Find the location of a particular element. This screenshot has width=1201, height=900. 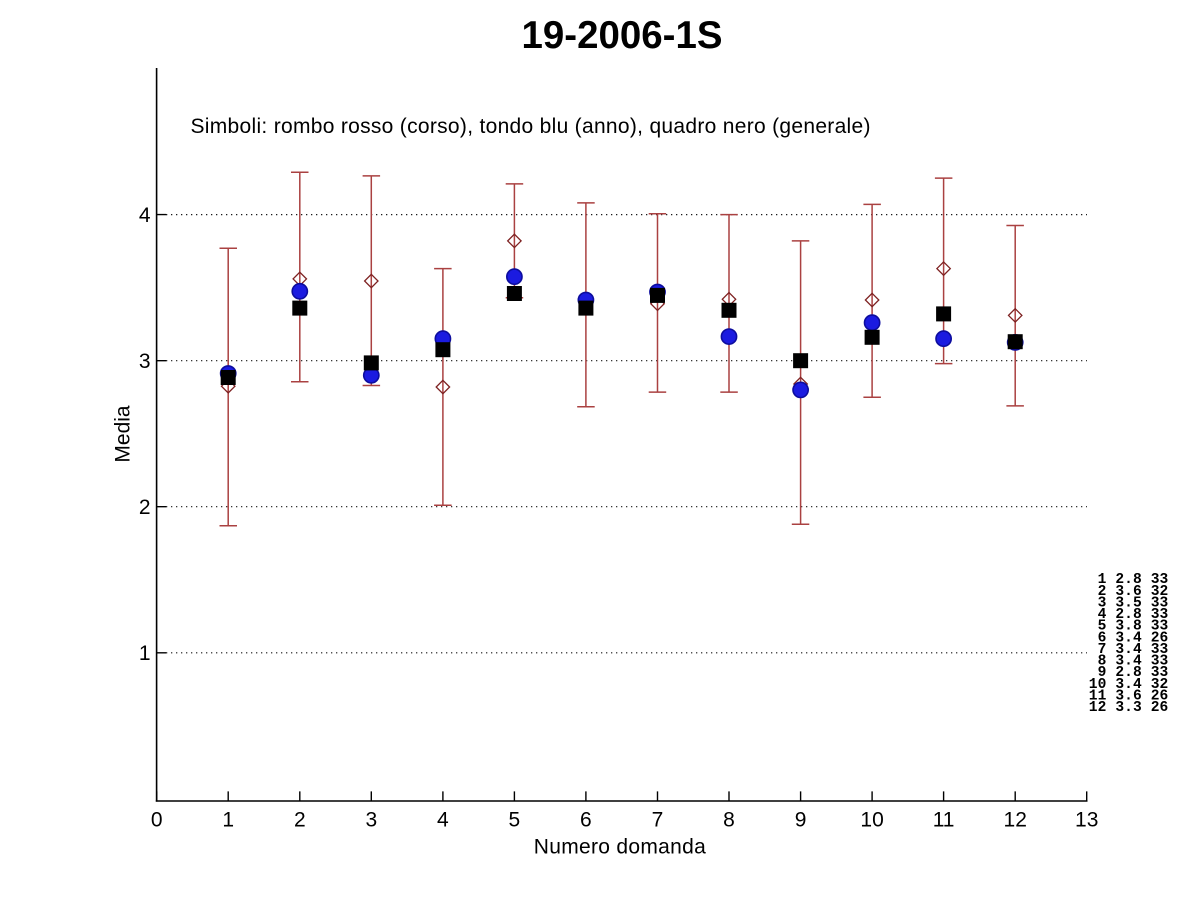

svg-text: 9 2.8 33 is located at coordinates (1129, 673).